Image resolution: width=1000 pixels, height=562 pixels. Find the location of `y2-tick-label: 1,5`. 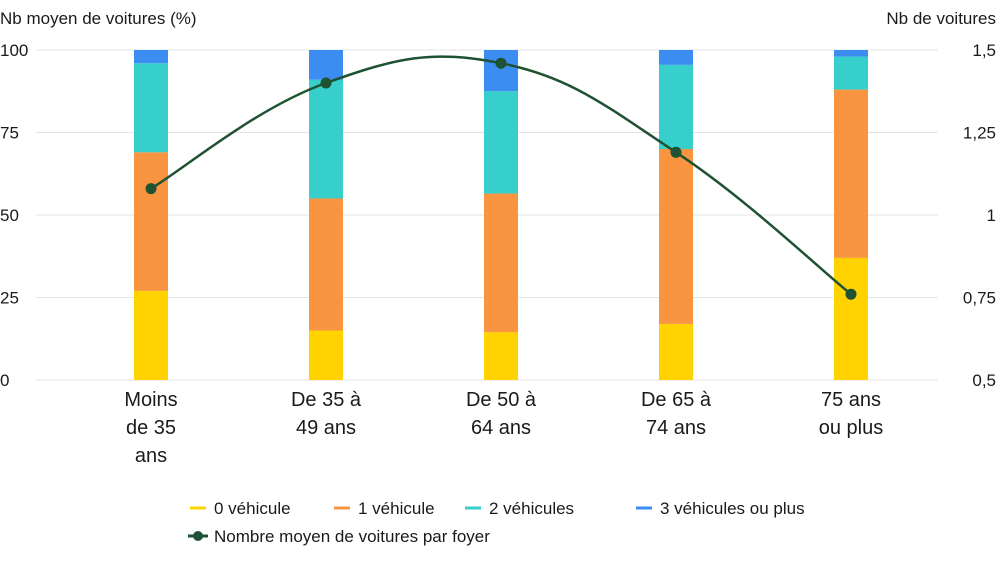

y2-tick-label: 1,5 is located at coordinates (984, 50).